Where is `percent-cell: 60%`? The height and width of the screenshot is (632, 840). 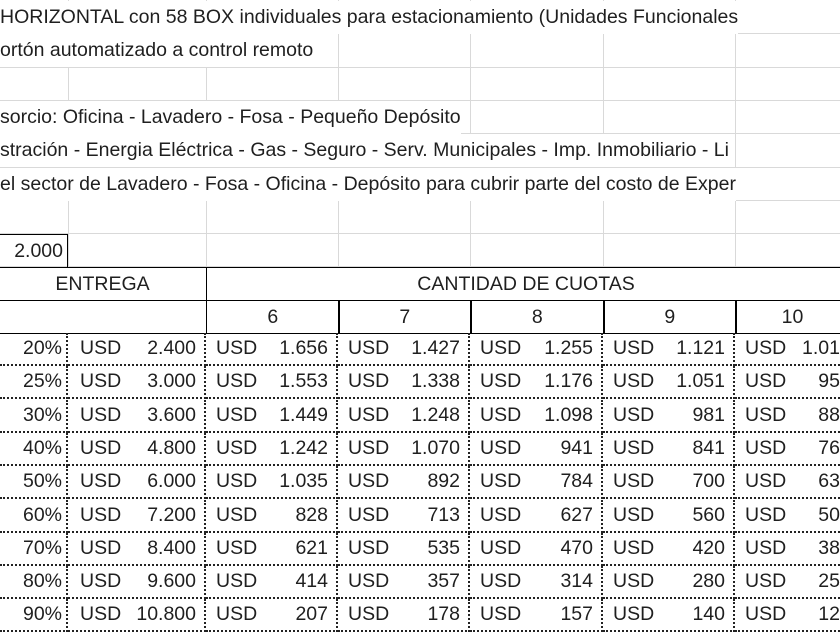 percent-cell: 60% is located at coordinates (34, 516).